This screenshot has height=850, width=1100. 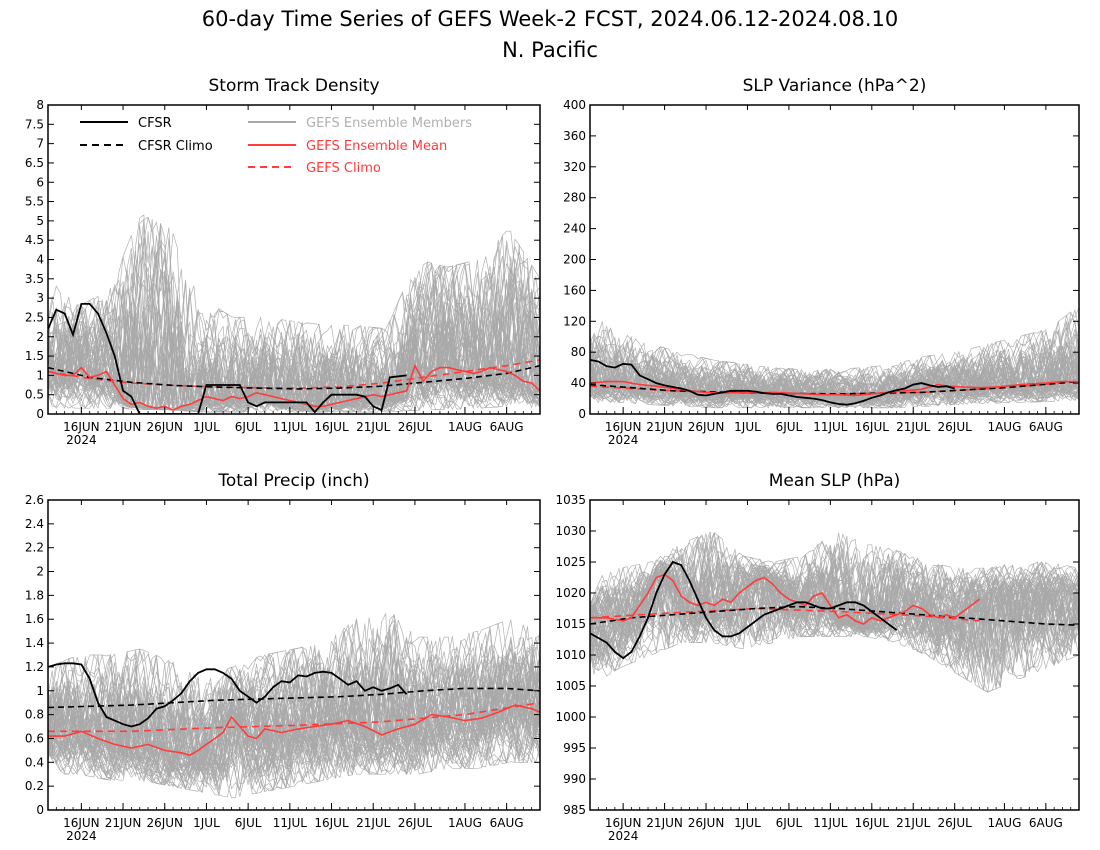 I want to click on total-precip-cfsr-line, so click(x=228, y=695).